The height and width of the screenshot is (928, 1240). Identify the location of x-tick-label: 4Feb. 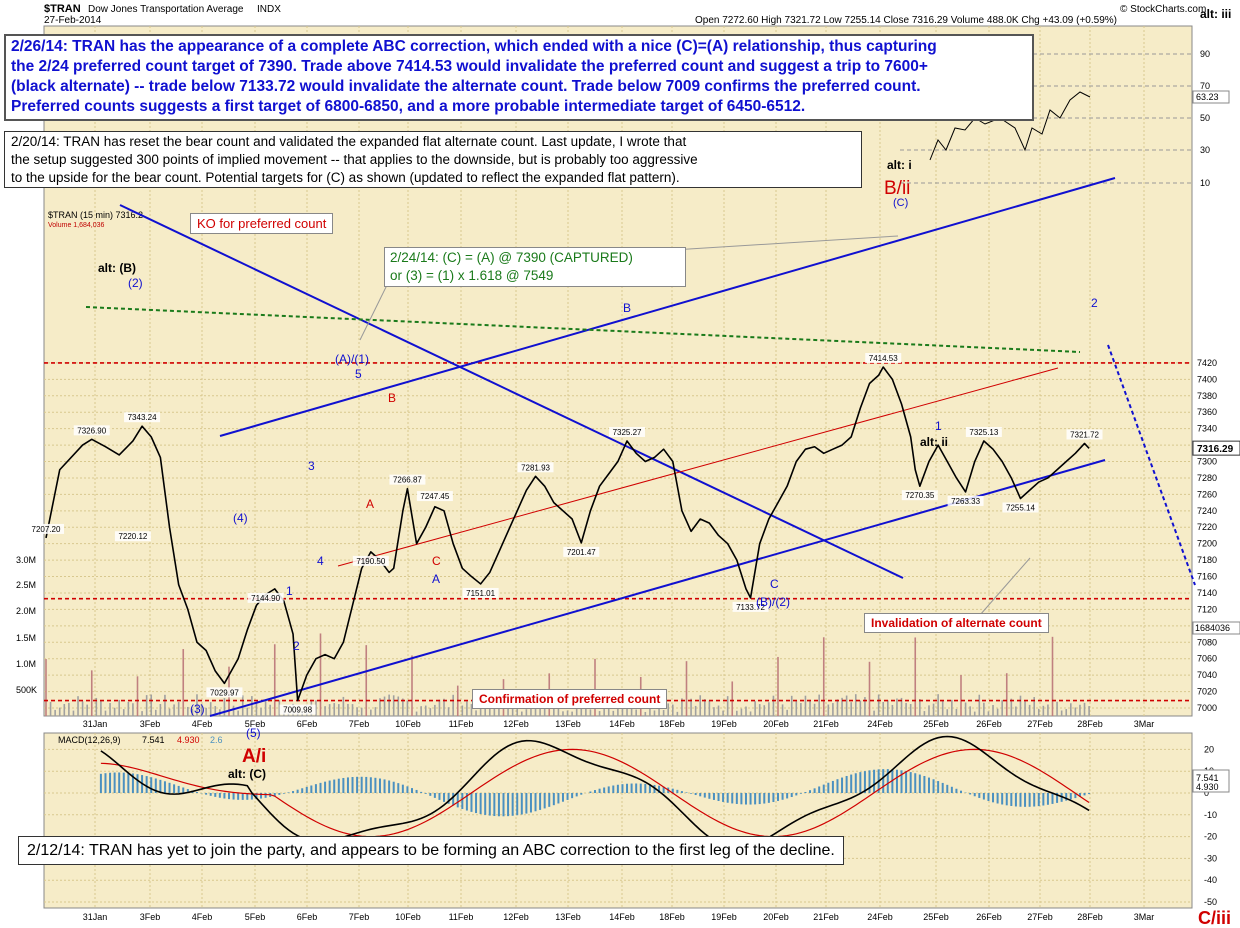
(202, 724).